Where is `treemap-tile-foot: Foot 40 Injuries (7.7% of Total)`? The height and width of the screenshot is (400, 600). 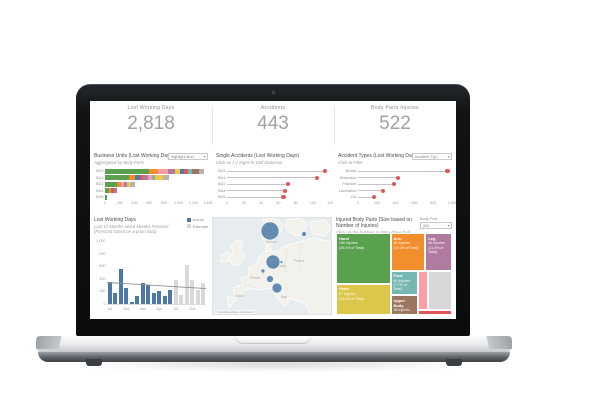 treemap-tile-foot: Foot 40 Injuries (7.7% of Total) is located at coordinates (404, 283).